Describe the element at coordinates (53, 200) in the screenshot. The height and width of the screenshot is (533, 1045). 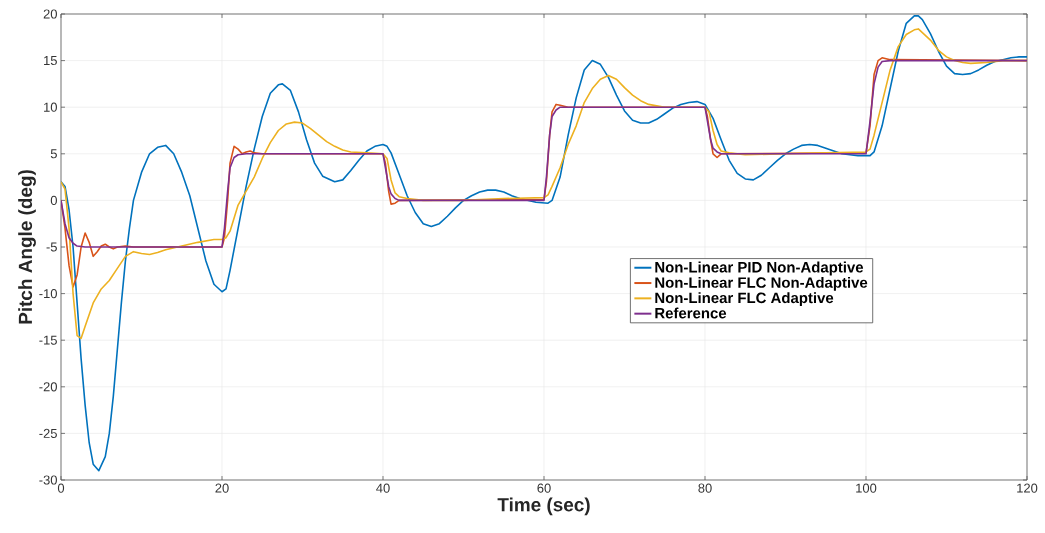
I see `y-tick-label: 0` at that location.